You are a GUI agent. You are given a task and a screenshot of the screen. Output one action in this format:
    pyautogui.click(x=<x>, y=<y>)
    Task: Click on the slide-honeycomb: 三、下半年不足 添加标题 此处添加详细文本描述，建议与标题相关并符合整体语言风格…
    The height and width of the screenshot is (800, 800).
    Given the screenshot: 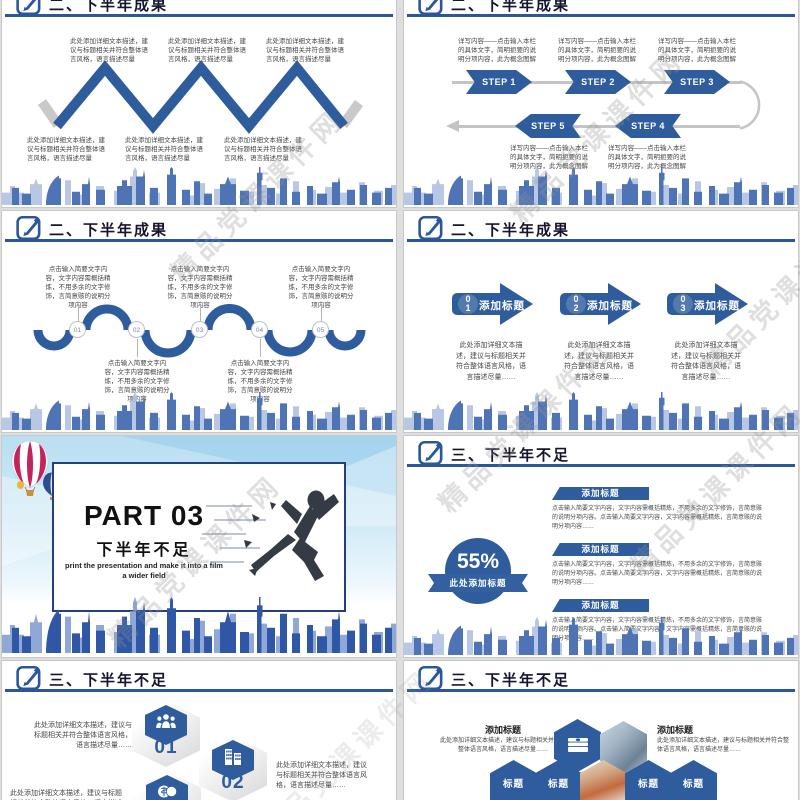 What is the action you would take?
    pyautogui.click(x=601, y=730)
    